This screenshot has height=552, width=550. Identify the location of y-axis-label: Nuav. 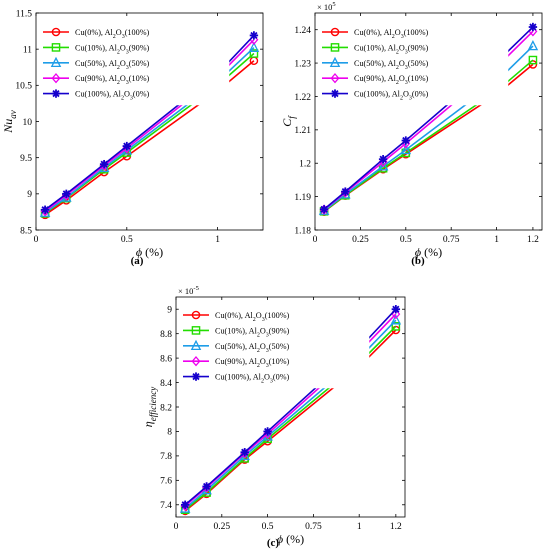
(9, 122).